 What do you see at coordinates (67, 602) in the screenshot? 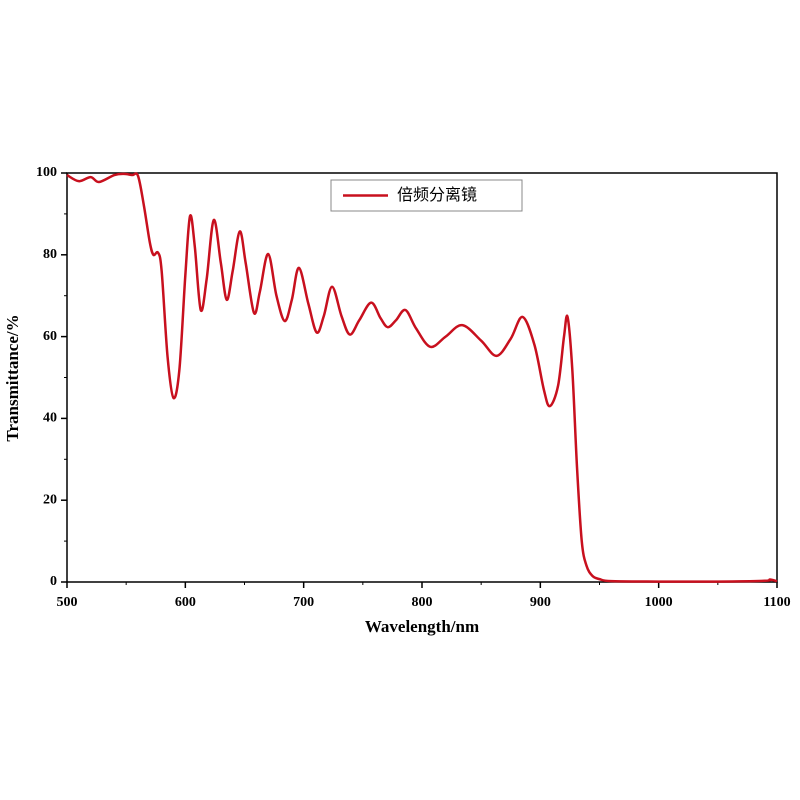
I see `x-tick-label: 500` at bounding box center [67, 602].